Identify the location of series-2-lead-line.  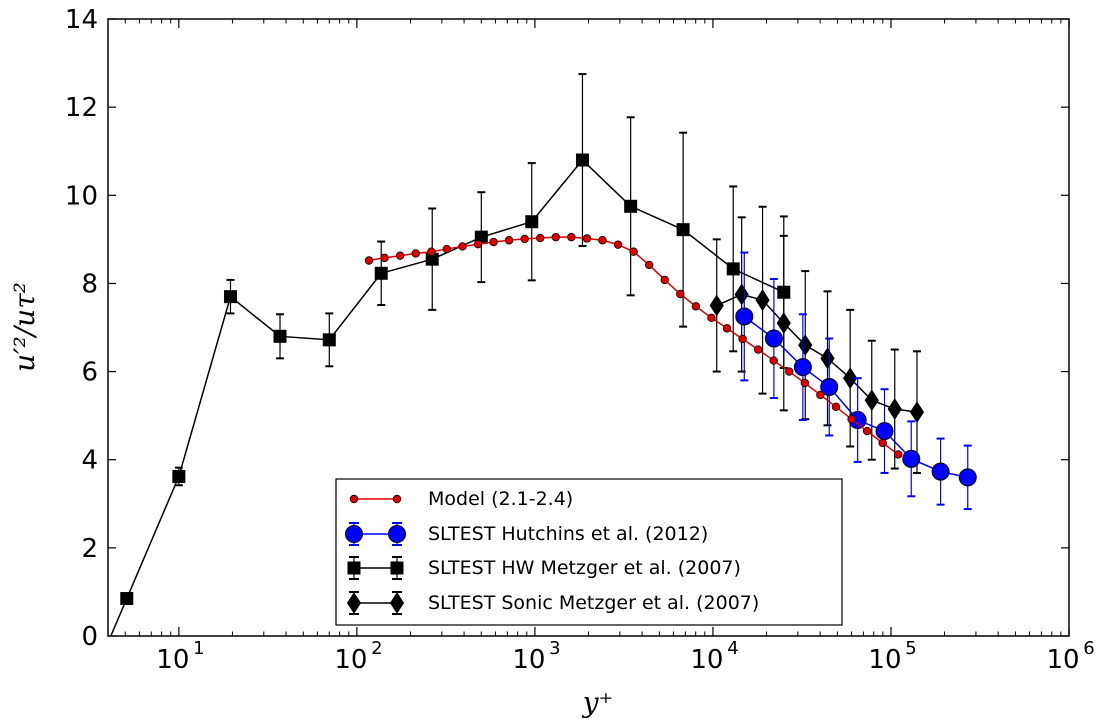
(118, 617).